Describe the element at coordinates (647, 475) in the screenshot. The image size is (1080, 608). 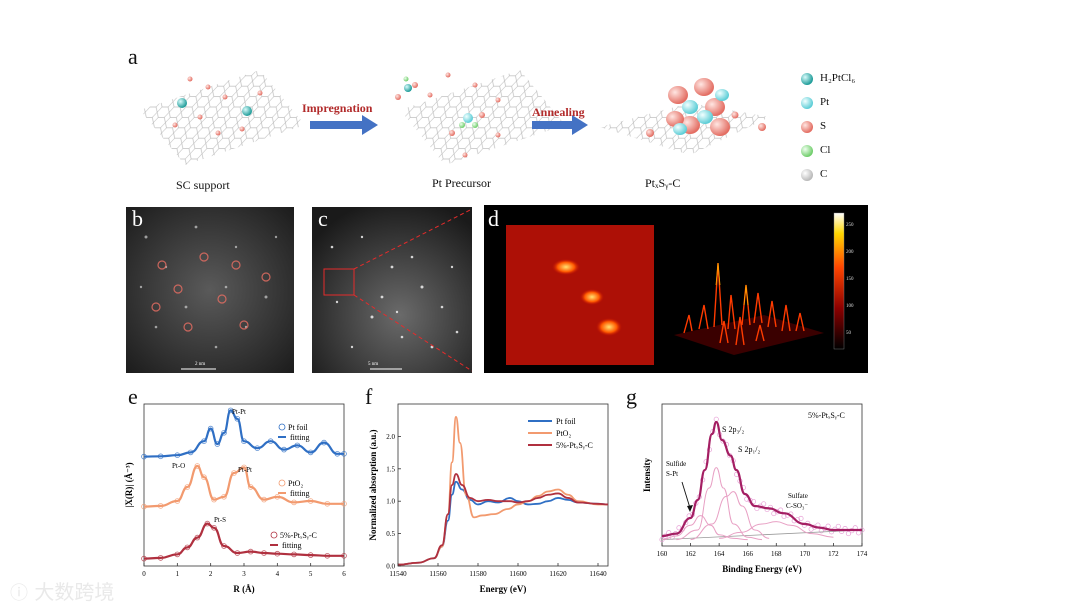
I see `y-axis-label: Intensity` at that location.